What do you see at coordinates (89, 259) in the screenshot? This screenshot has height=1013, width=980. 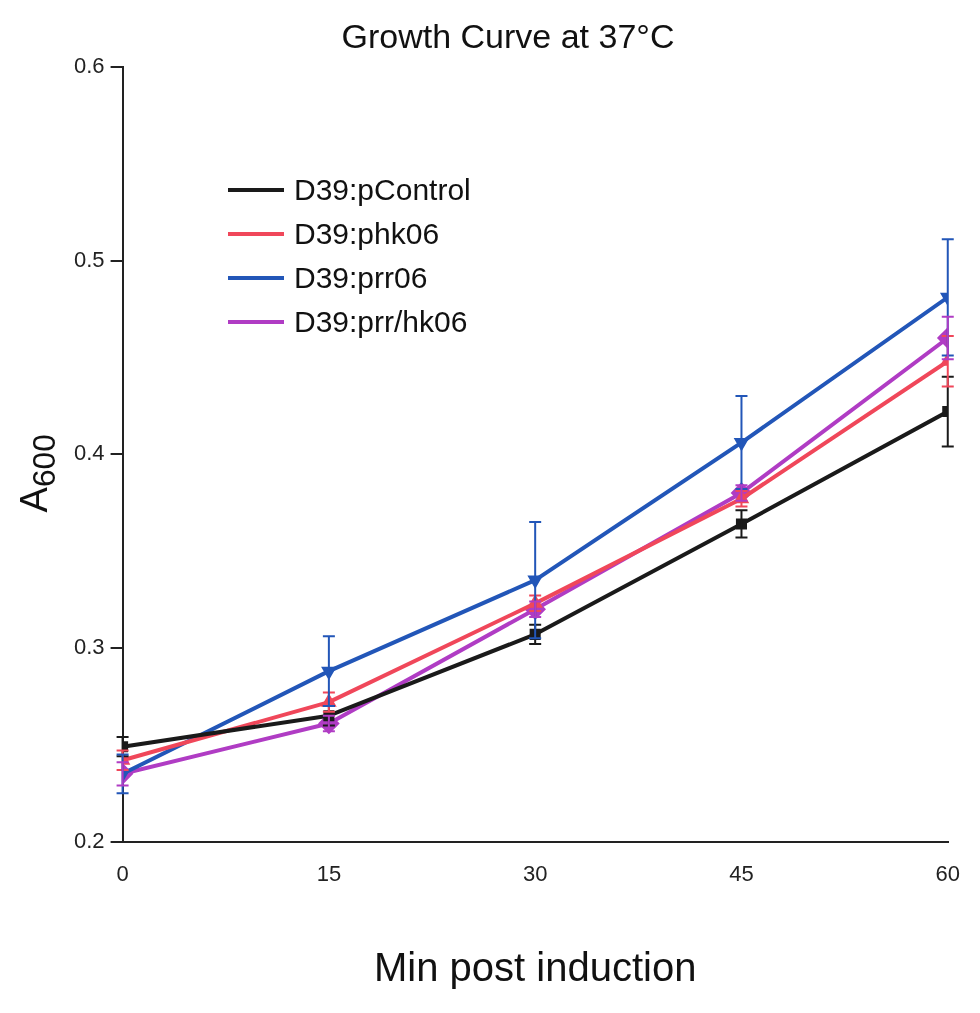 I see `y-tick-label: 0.5` at bounding box center [89, 259].